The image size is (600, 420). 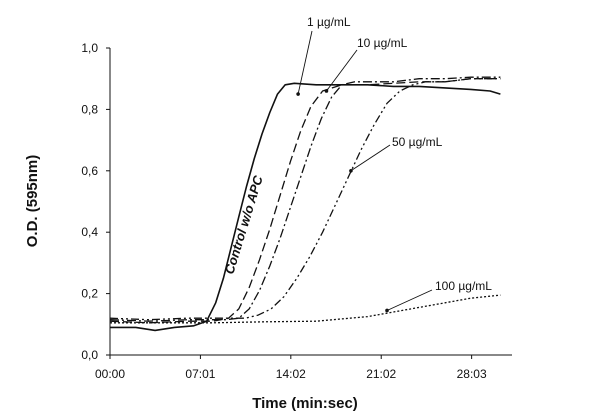 What do you see at coordinates (89, 232) in the screenshot?
I see `y-tick-label: 0,4` at bounding box center [89, 232].